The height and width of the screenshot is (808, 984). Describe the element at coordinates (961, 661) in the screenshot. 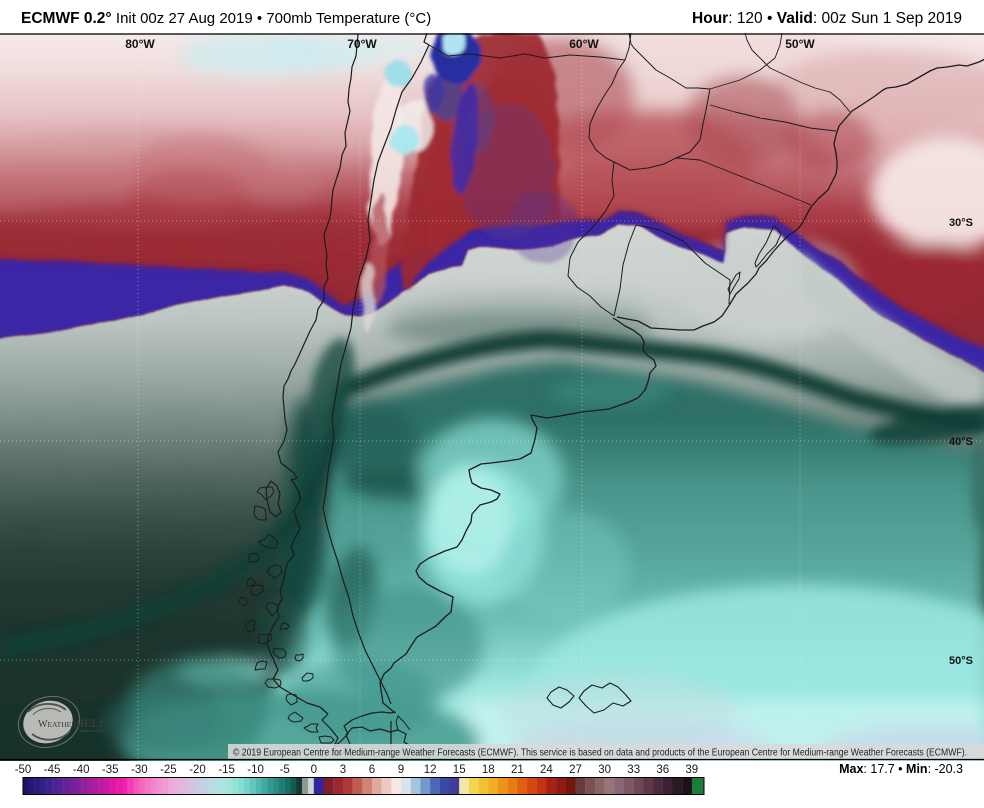

I see `svg-text: 50°S` at that location.